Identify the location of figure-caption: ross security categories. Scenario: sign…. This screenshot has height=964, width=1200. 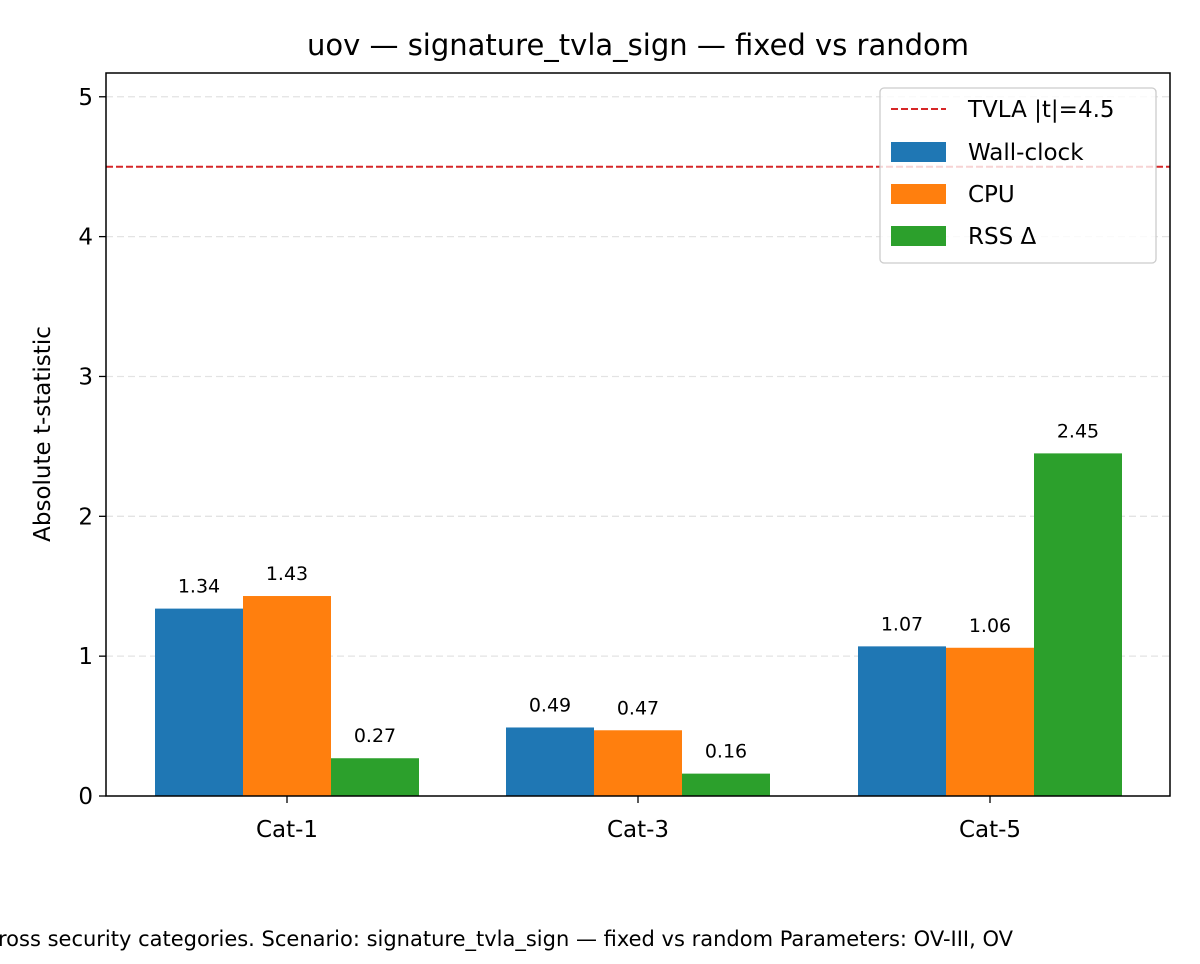
(507, 939).